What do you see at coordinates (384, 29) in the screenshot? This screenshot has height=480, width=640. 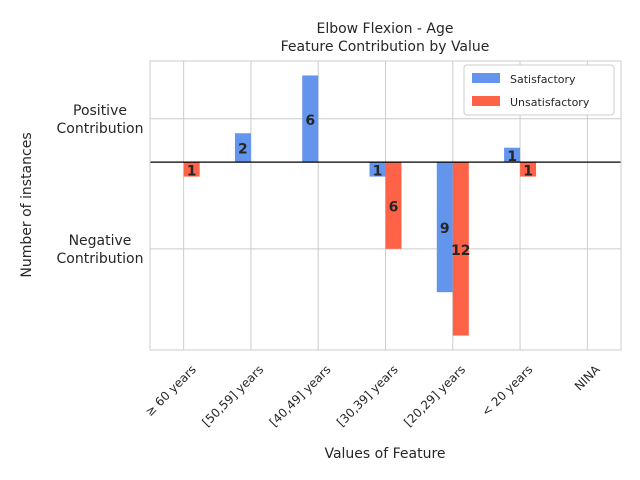 I see `chart-title: Elbow Flexion - Age` at bounding box center [384, 29].